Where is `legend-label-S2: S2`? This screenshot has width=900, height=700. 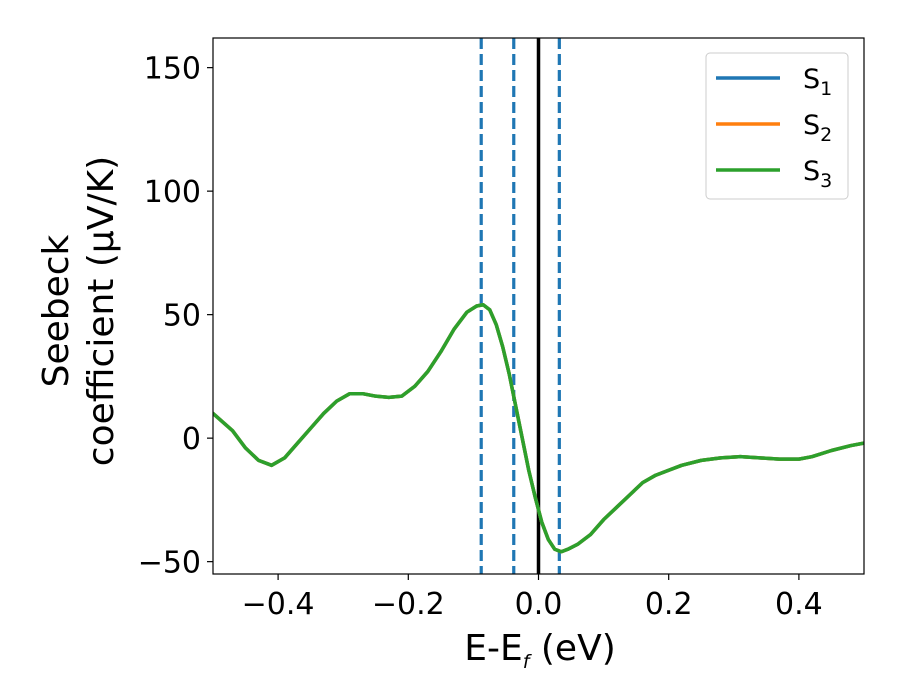
legend-label-S2: S2 is located at coordinates (817, 128).